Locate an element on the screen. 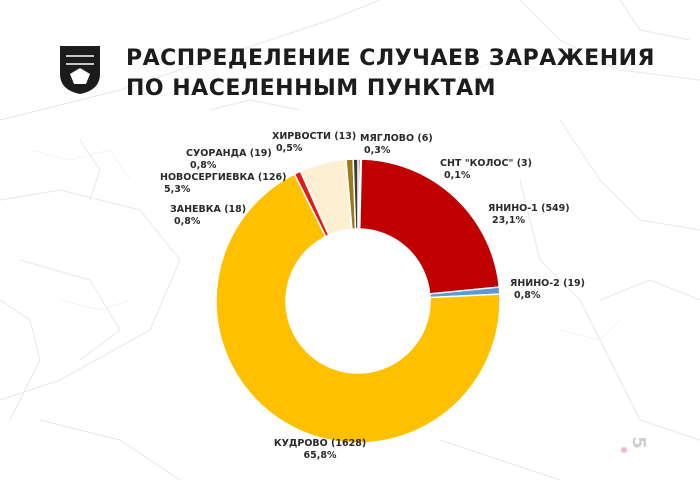 The height and width of the screenshot is (480, 700). slice-label-name: ЯНИНО-2 (19) is located at coordinates (547, 283).